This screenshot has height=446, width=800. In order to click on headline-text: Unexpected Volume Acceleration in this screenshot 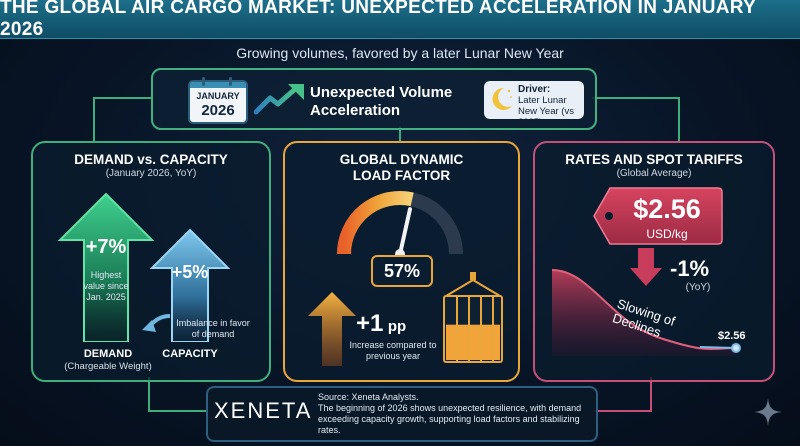, I will do `click(395, 102)`.